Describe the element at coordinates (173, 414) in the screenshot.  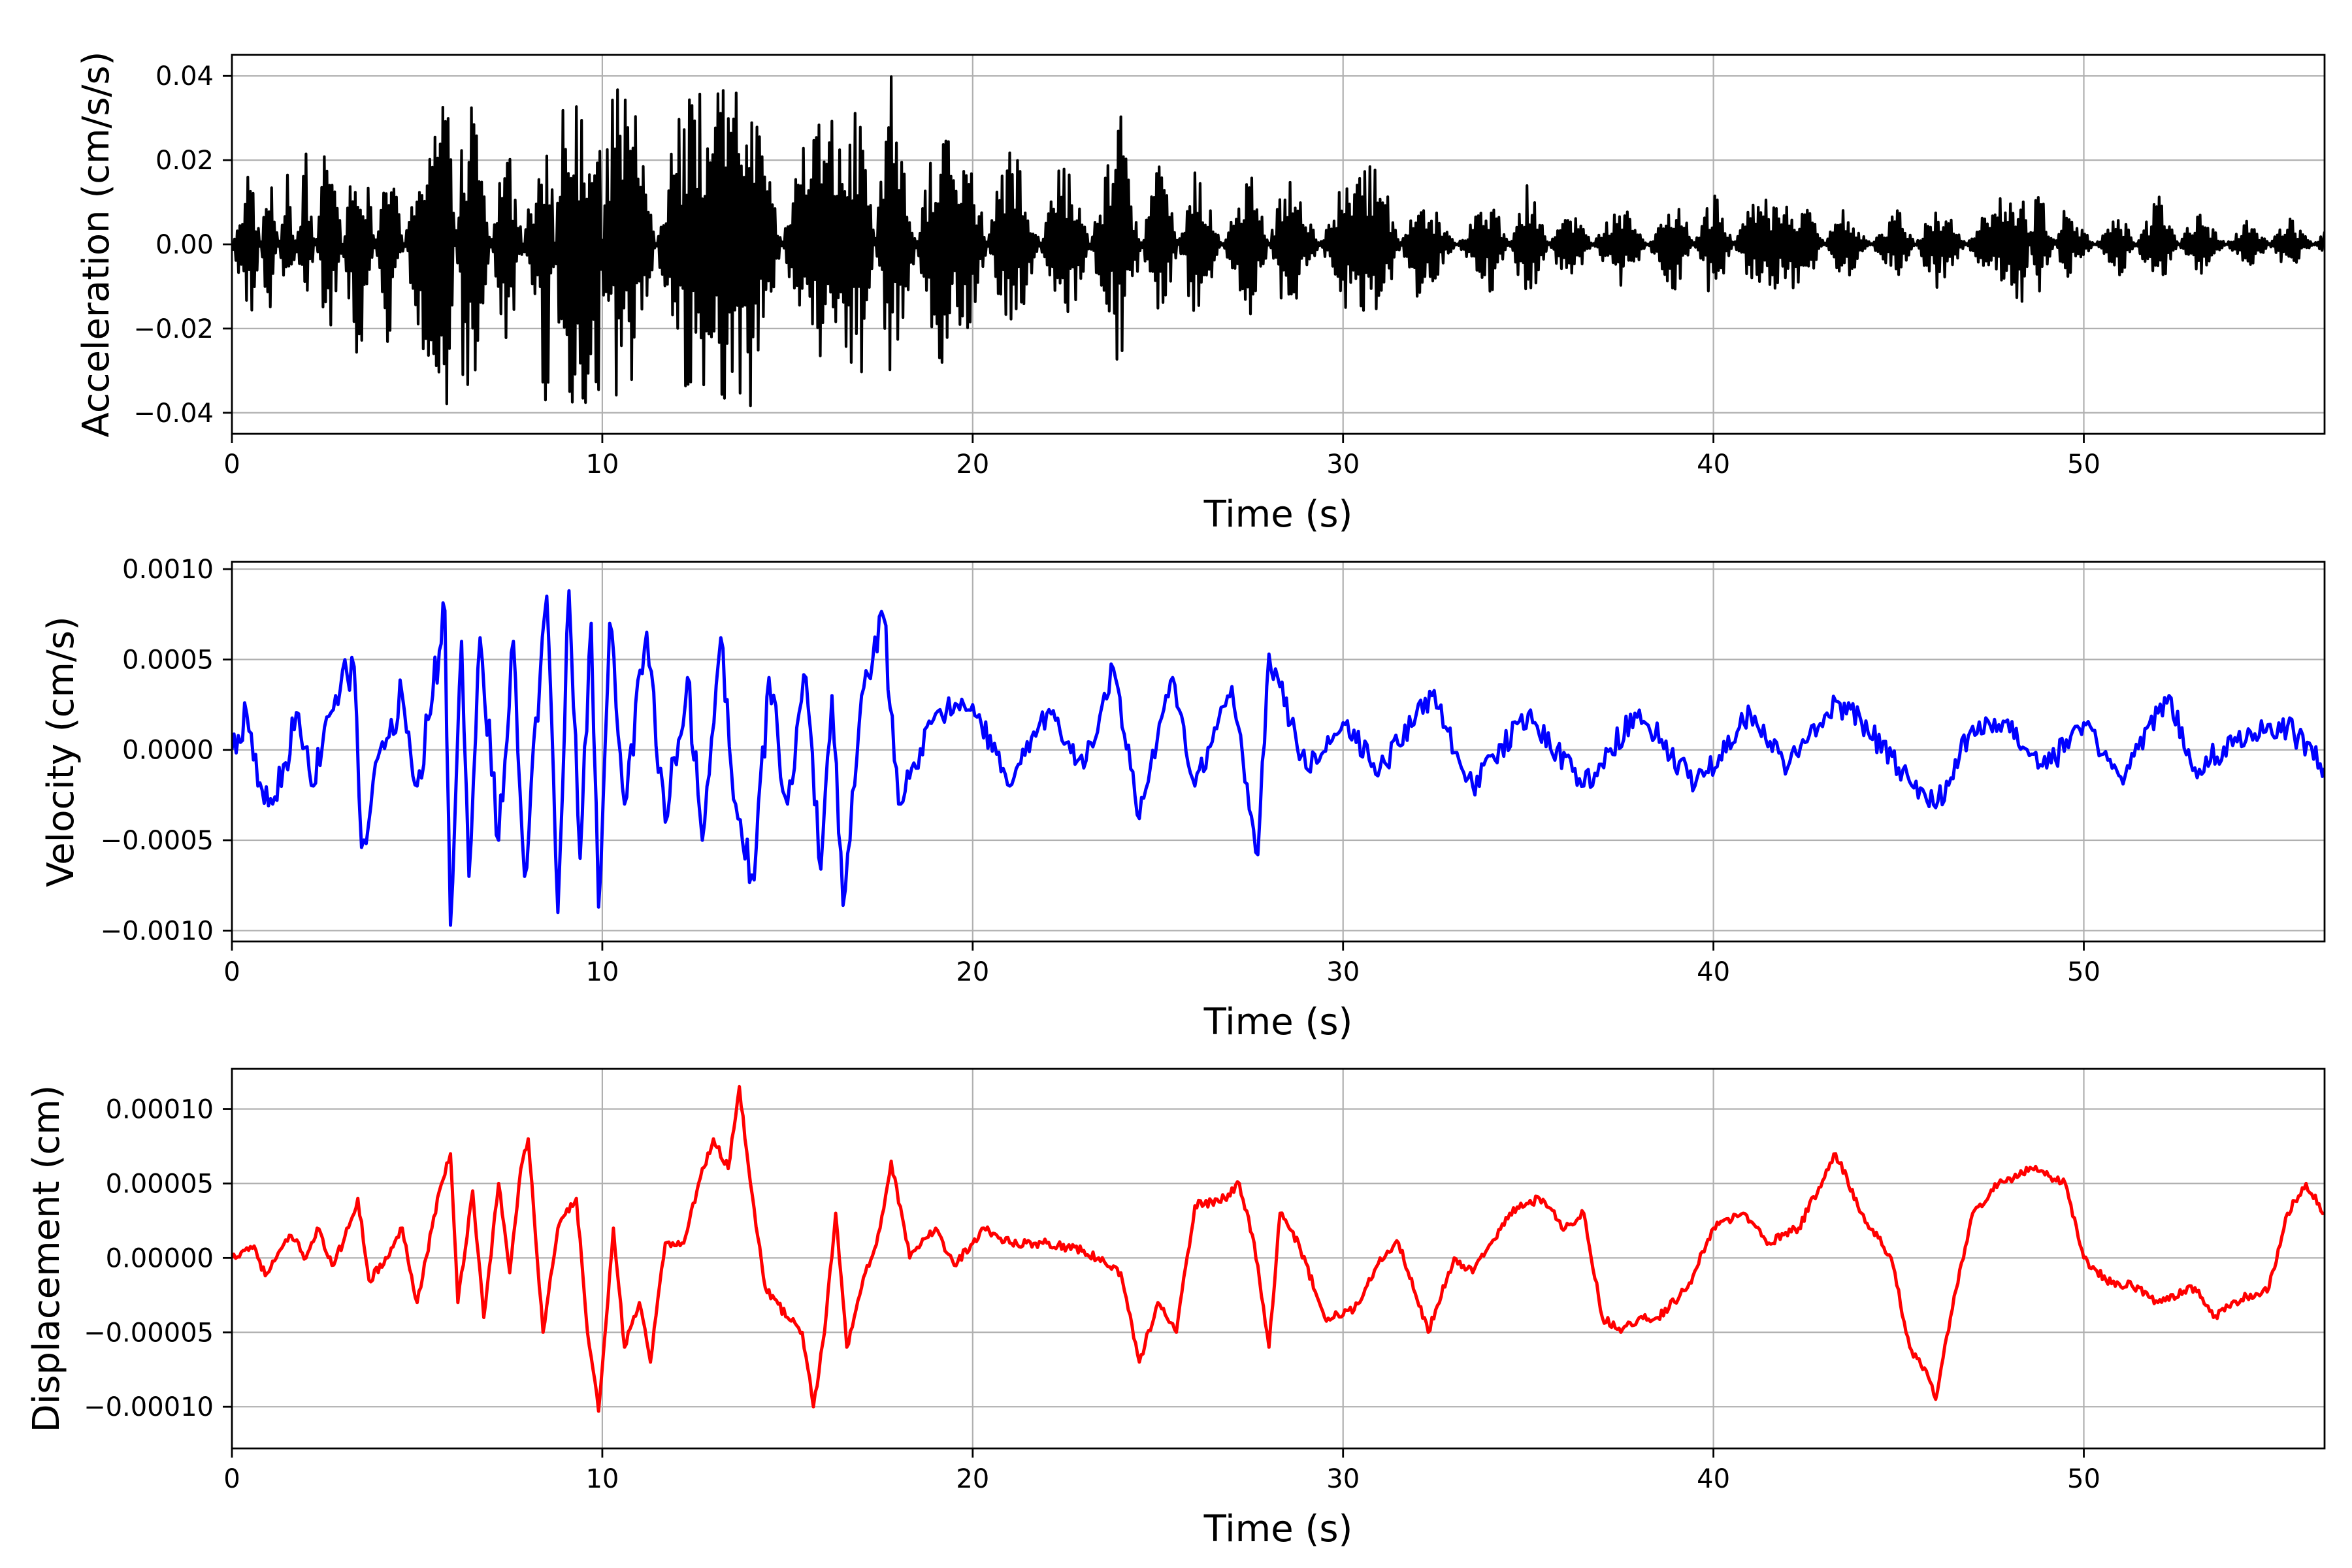
I see `y-tick-label: −0.04` at that location.